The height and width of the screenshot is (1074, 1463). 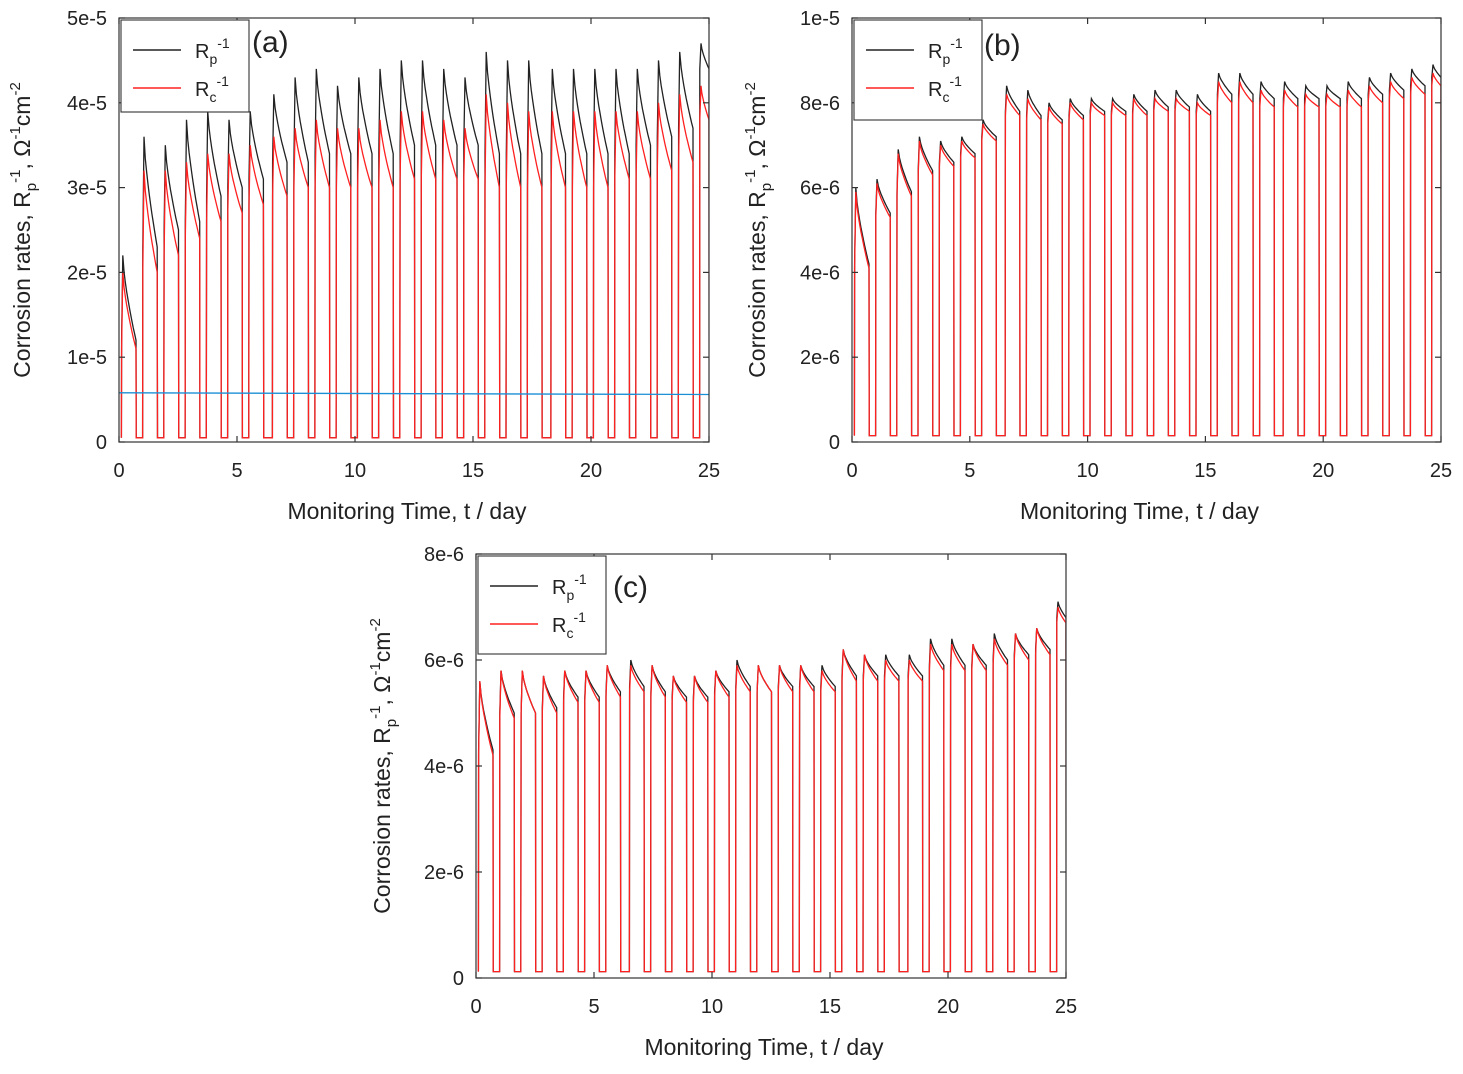 What do you see at coordinates (87, 273) in the screenshot?
I see `y-tick-label: 2e-5` at bounding box center [87, 273].